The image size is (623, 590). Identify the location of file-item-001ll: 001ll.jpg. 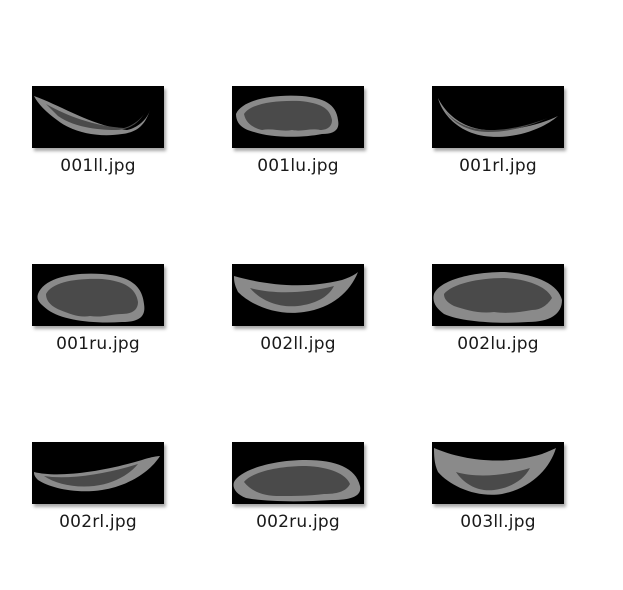
(96, 141).